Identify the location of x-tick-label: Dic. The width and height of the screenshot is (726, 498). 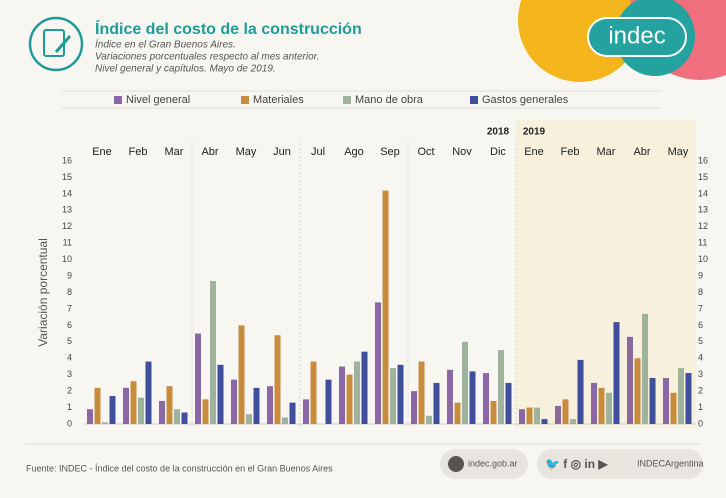
(498, 152).